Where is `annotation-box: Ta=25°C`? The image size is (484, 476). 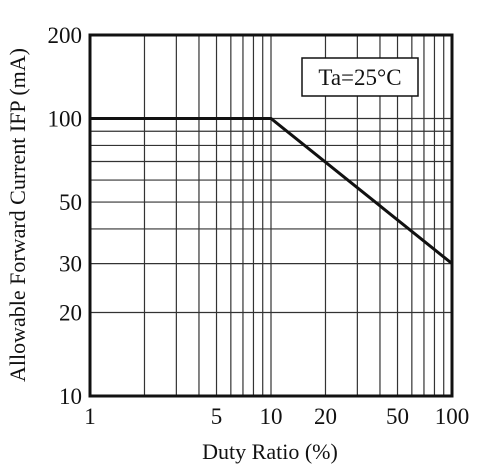 annotation-box: Ta=25°C is located at coordinates (360, 77).